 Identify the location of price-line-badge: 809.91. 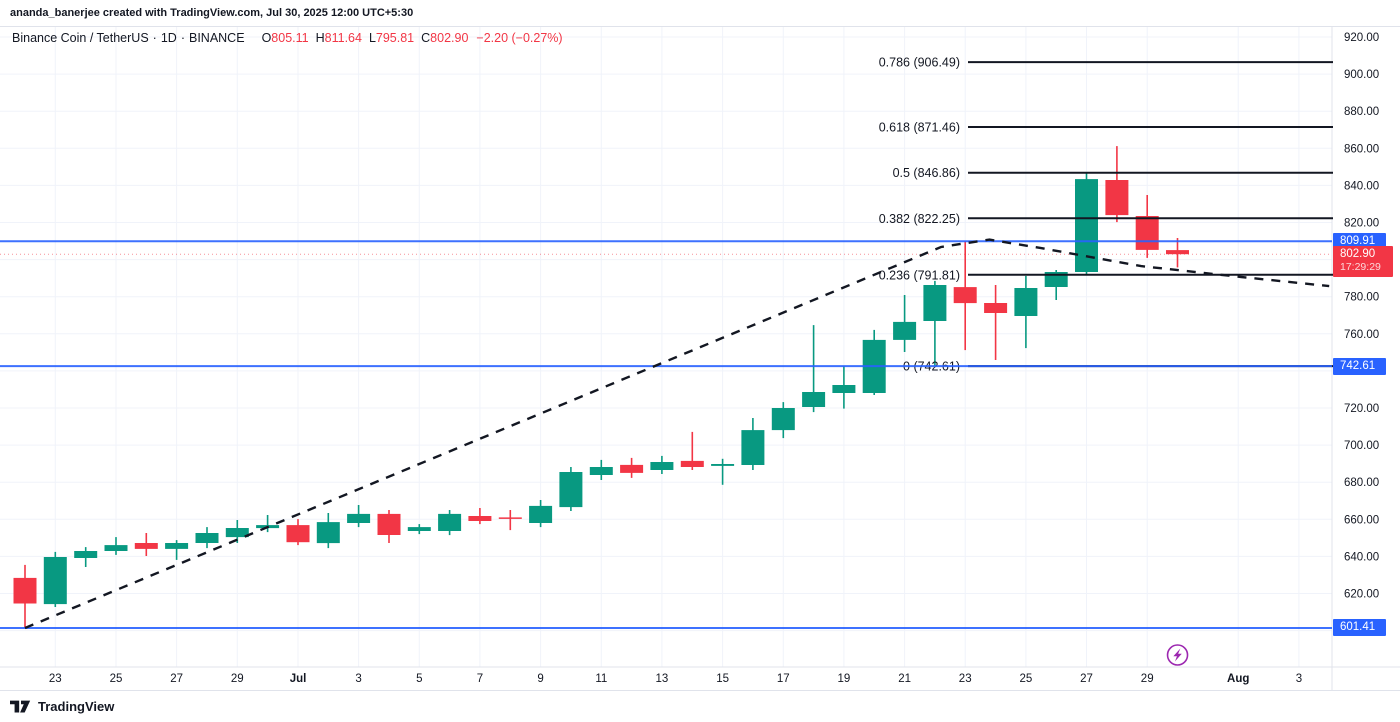
(1359, 241).